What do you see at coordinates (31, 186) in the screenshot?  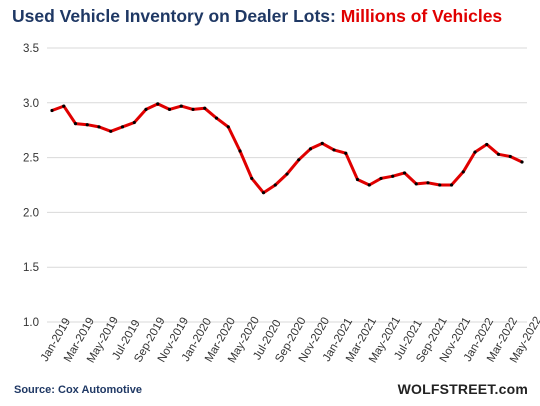 I see `y-axis-ticks: 1.0 1.5 2.0 2.5 3.0 3.5` at bounding box center [31, 186].